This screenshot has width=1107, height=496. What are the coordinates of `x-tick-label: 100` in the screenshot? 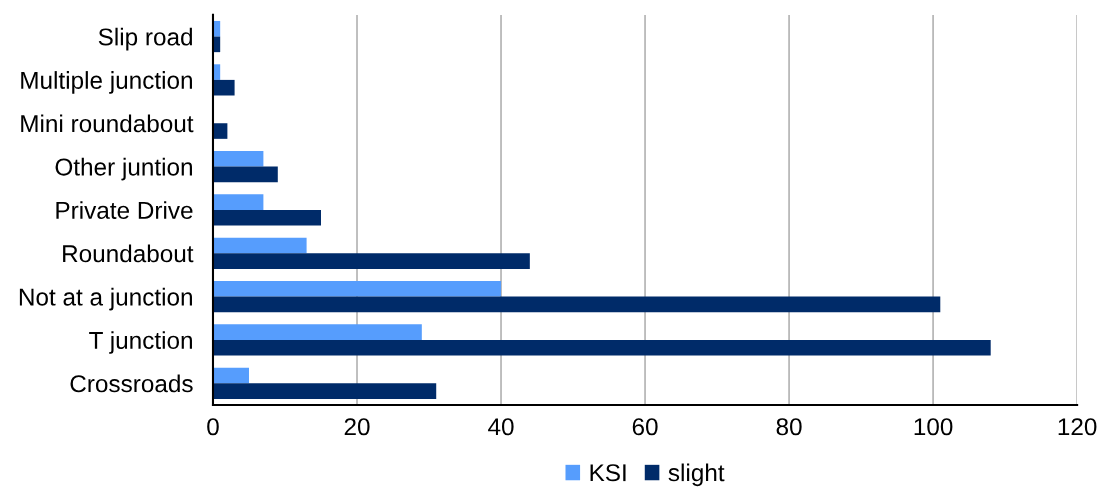 It's located at (933, 427).